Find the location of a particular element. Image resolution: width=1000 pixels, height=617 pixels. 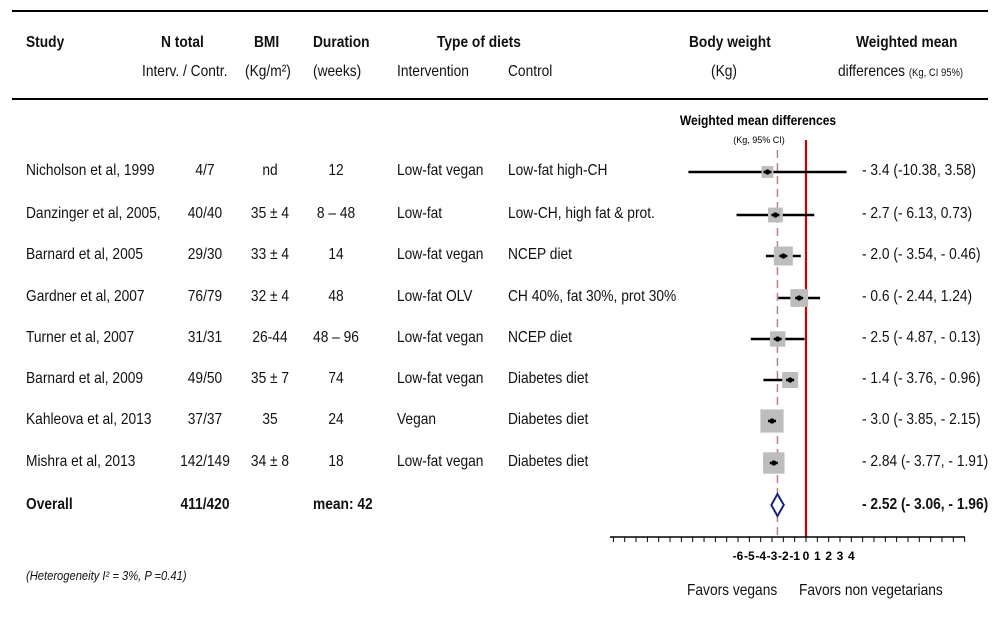

cell-wmd: - 2.7 (- 6.13, 0.73) is located at coordinates (917, 213).